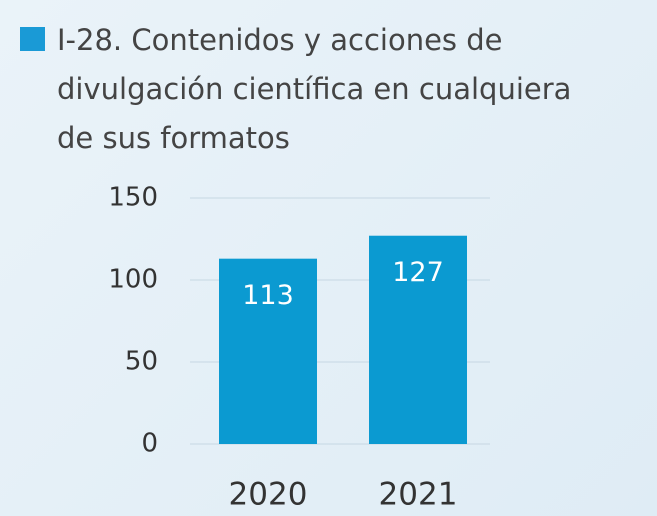 Image resolution: width=657 pixels, height=516 pixels. Describe the element at coordinates (314, 89) in the screenshot. I see `chart-title: divulgación científica en cualquiera` at that location.